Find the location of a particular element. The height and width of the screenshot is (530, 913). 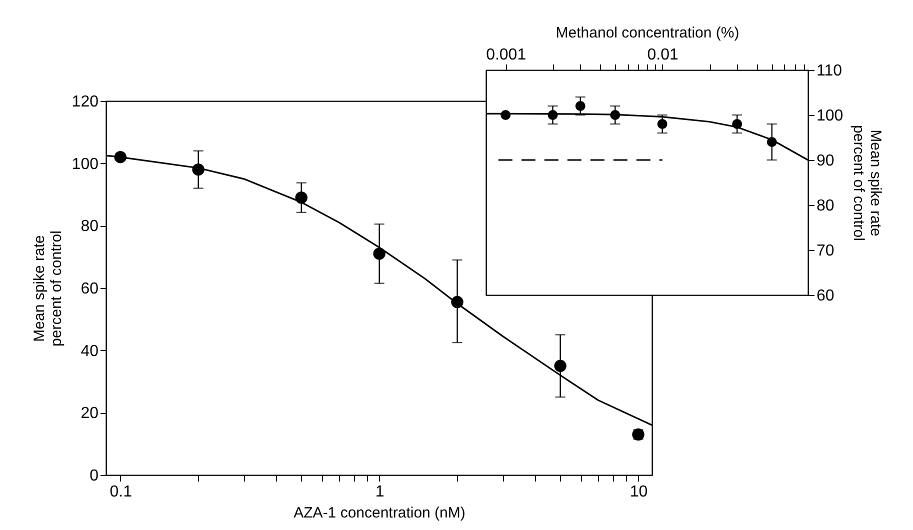

x-tick-label: 10 is located at coordinates (639, 492).